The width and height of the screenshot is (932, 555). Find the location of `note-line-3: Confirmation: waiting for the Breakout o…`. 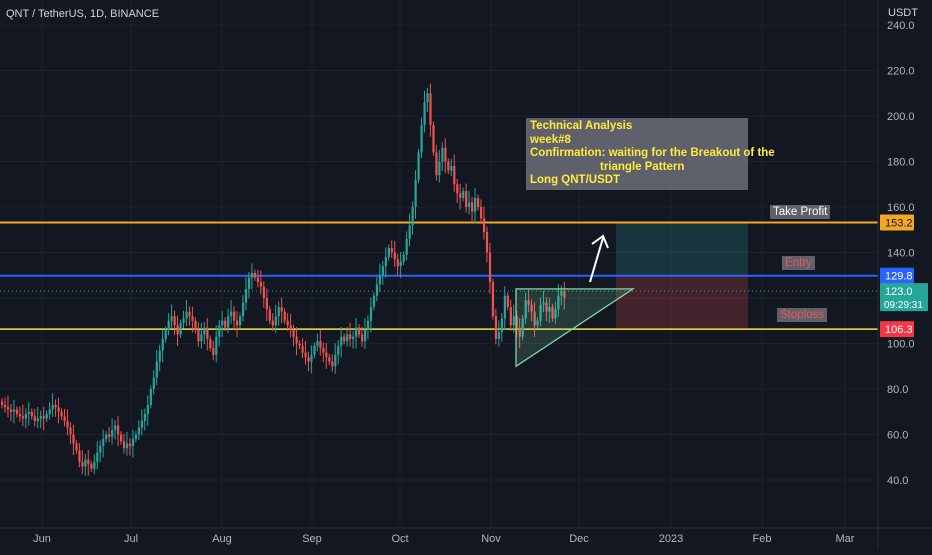

note-line-3: Confirmation: waiting for the Breakout o… is located at coordinates (652, 153).